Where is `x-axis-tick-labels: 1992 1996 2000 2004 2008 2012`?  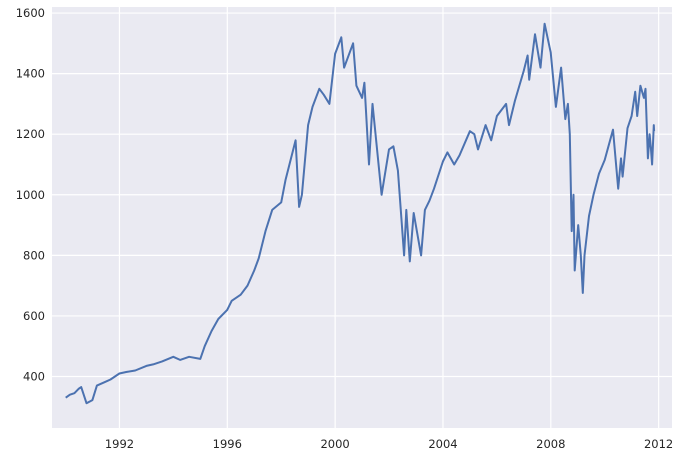 x-axis-tick-labels: 1992 1996 2000 2004 2008 2012 is located at coordinates (389, 444).